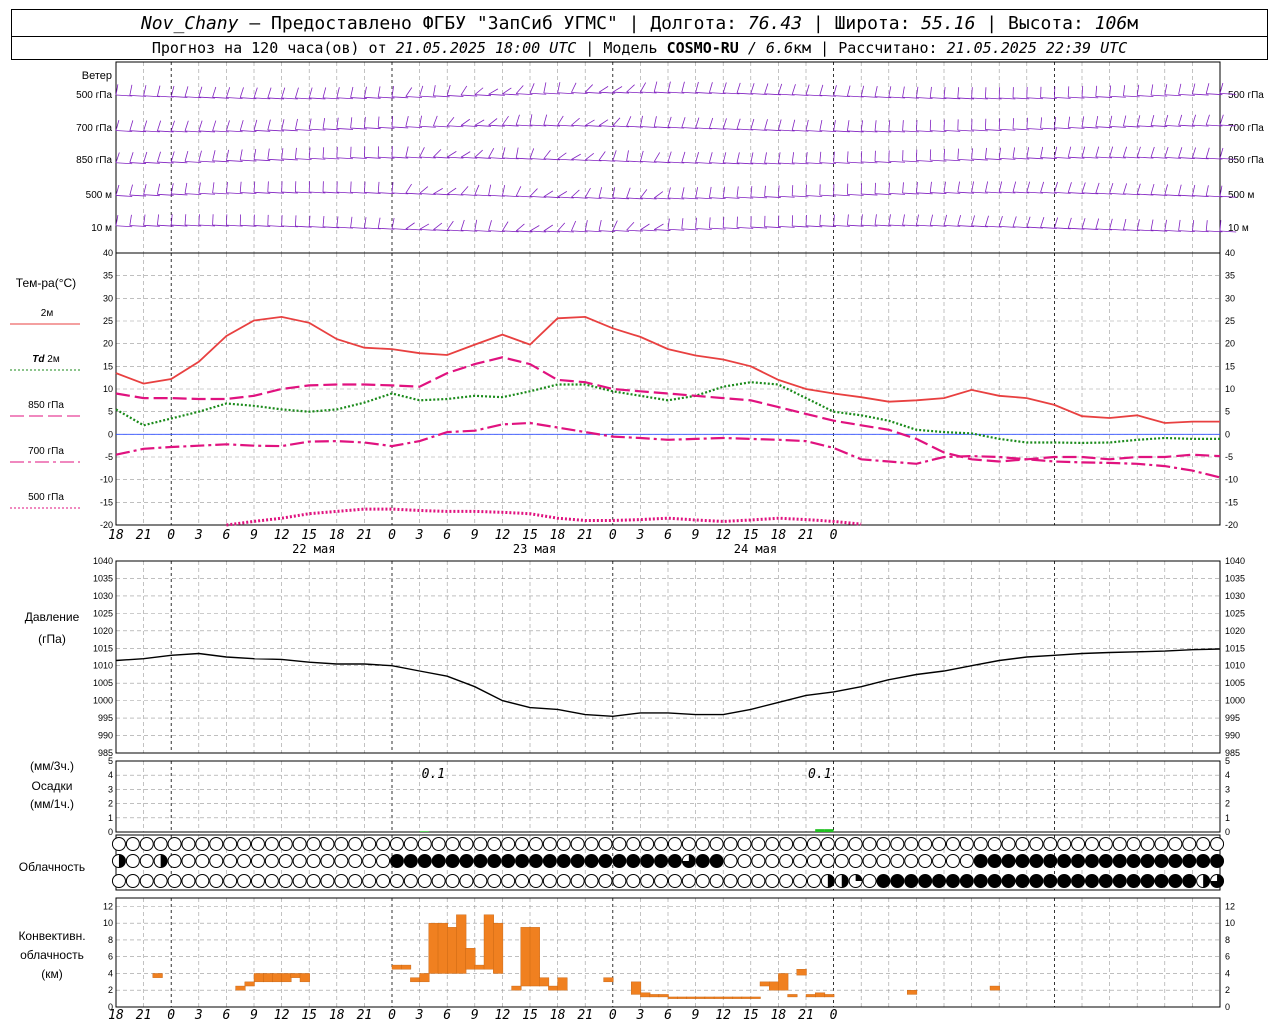  I want to click on wind-level-label-left: 10 м, so click(101, 228).